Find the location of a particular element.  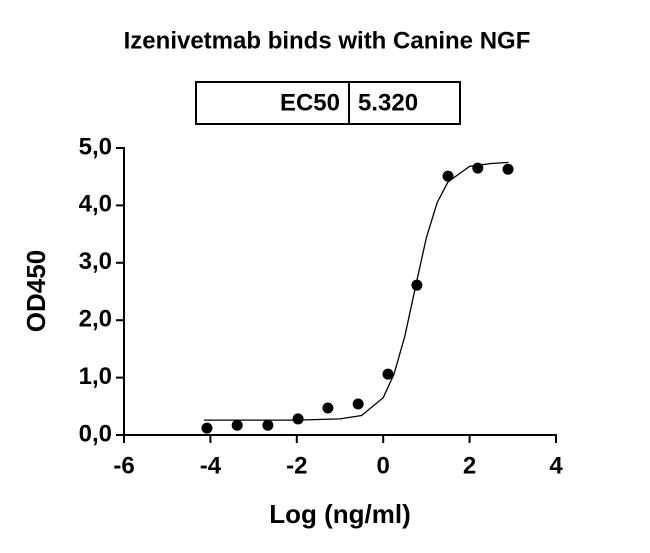

x-tick-label: 4 is located at coordinates (556, 465).